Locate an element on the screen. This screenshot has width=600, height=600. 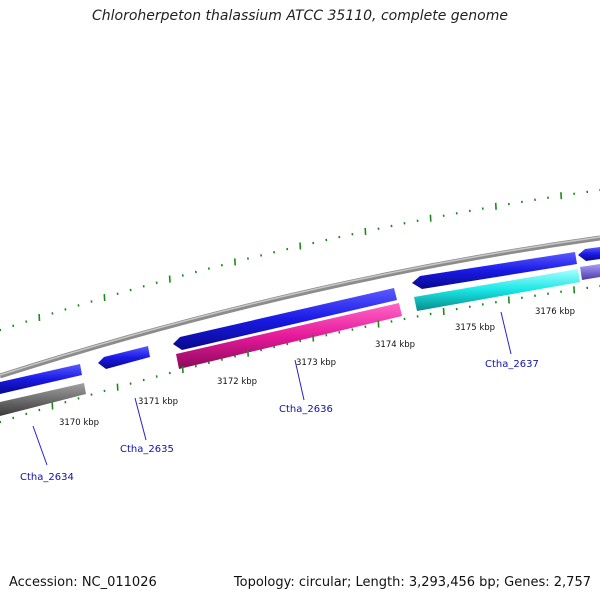
tick-label-3175: 3175 kbp is located at coordinates (475, 328).